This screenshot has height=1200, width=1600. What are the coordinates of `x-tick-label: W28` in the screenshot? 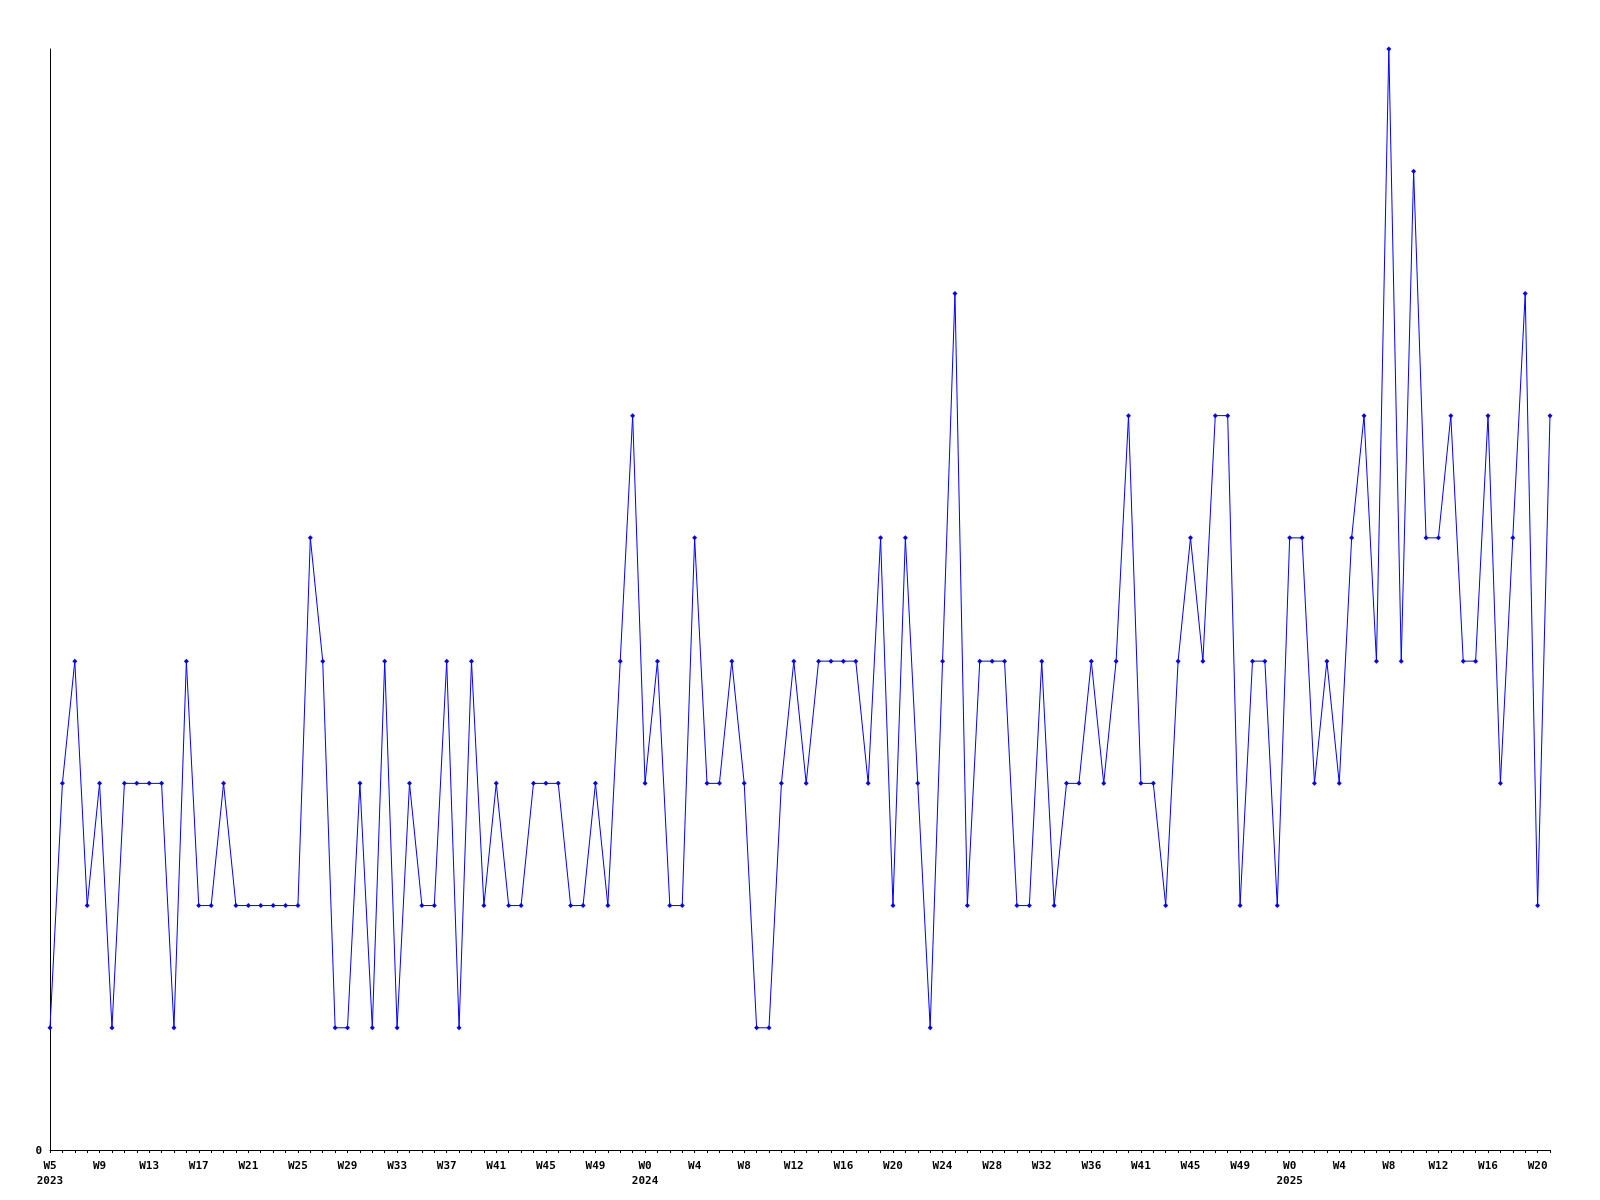 It's located at (992, 1165).